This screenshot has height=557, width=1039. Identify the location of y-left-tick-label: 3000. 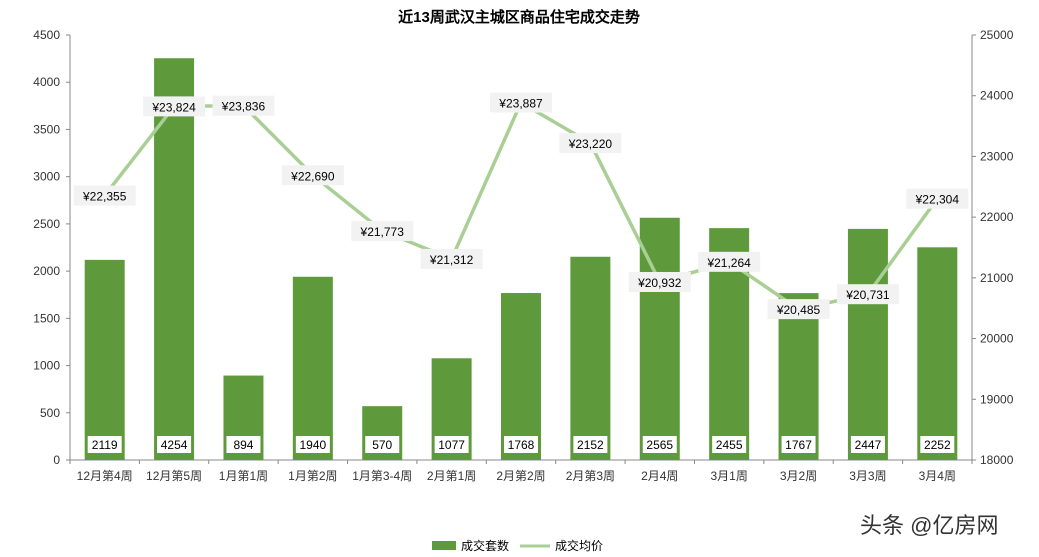
(46, 177).